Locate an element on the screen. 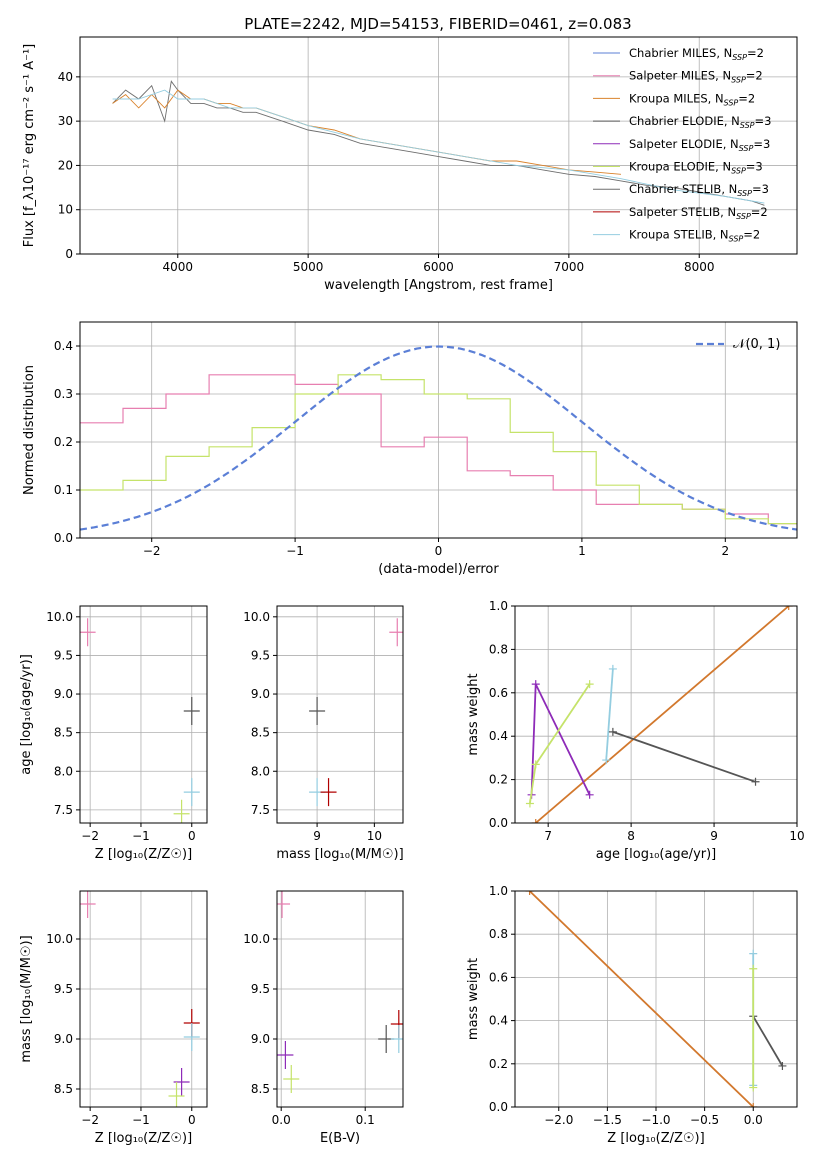  x-tick-label: 1 is located at coordinates (582, 551).